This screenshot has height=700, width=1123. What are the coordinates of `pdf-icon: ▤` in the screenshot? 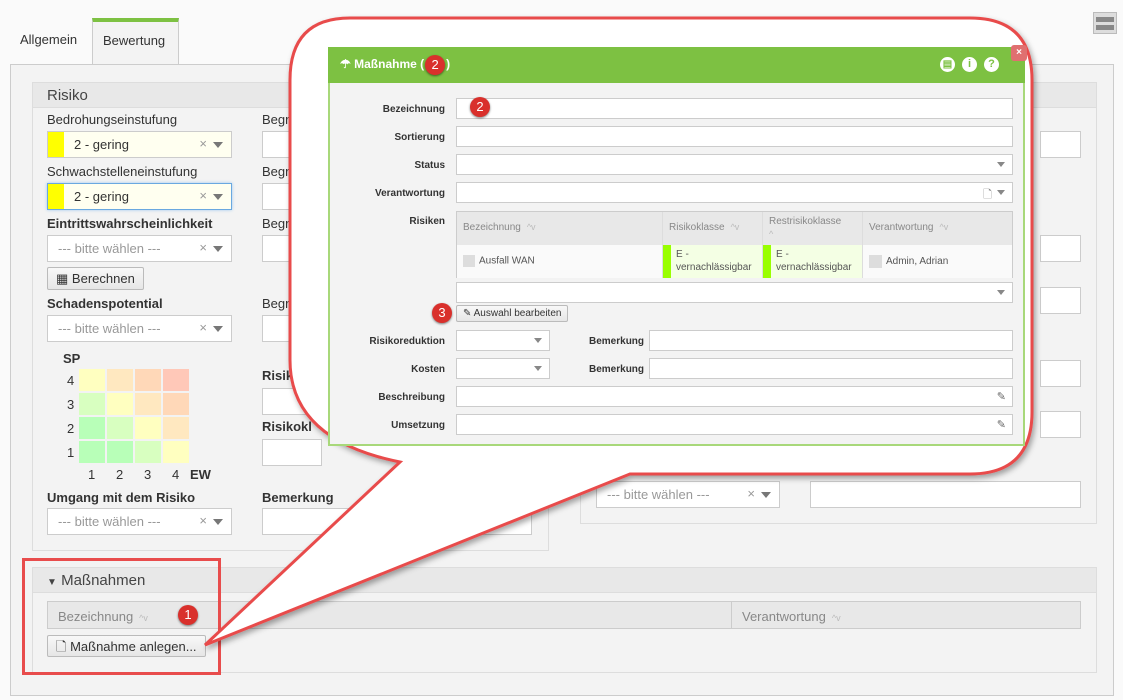 It's located at (947, 64).